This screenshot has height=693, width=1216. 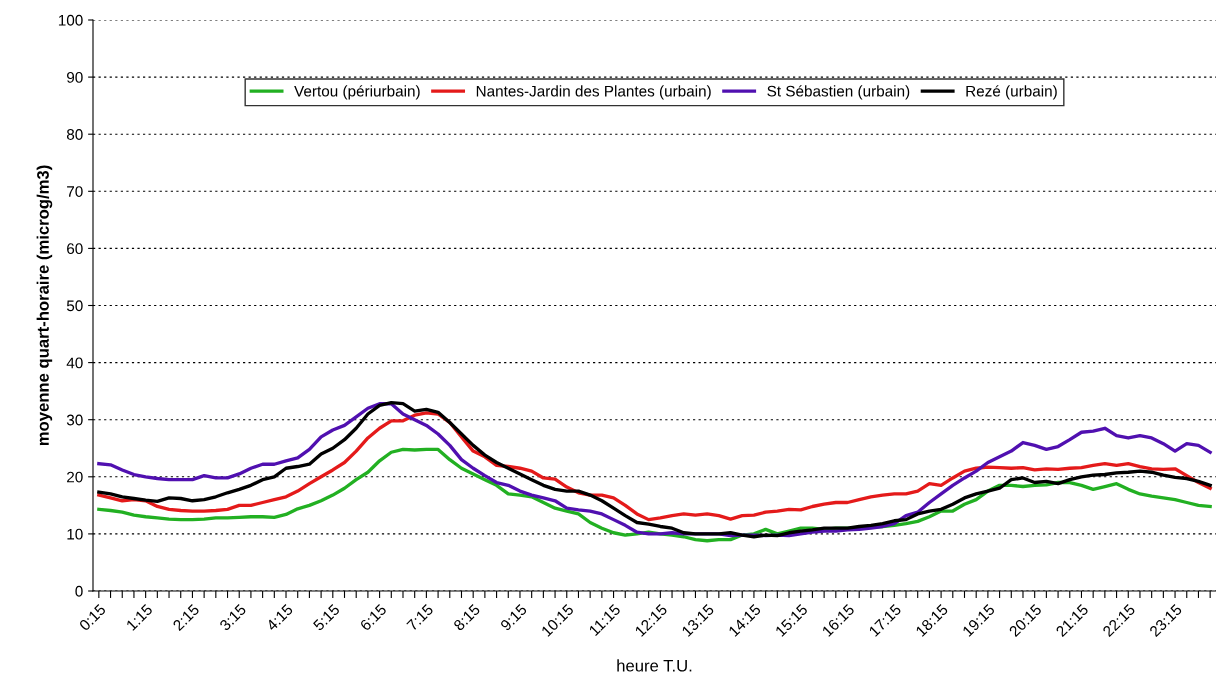 I want to click on y-tick-label: 20, so click(x=75, y=477).